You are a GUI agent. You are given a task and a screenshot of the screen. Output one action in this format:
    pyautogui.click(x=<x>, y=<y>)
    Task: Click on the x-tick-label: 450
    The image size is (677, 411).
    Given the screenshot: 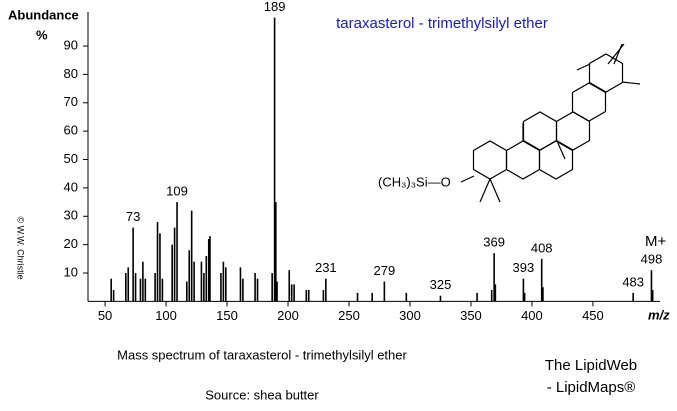 What is the action you would take?
    pyautogui.click(x=593, y=315)
    